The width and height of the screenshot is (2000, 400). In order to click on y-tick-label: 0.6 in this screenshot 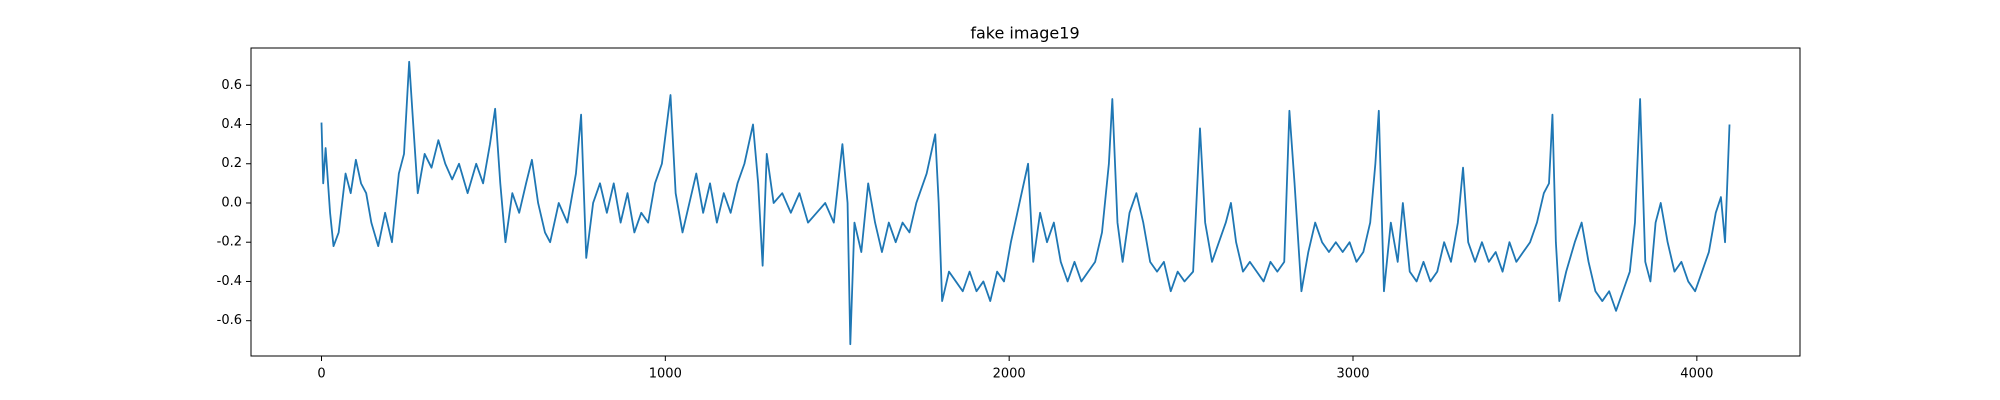, I will do `click(231, 85)`.